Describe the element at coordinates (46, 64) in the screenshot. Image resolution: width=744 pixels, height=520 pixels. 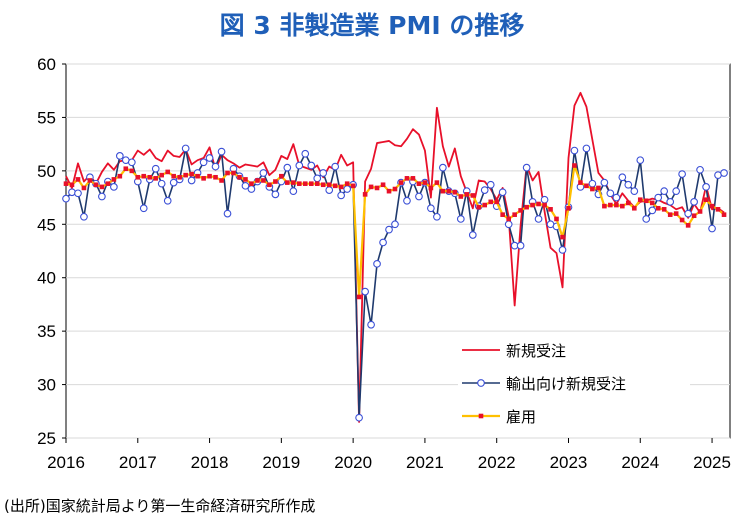
I see `y-tick-label: 60` at that location.